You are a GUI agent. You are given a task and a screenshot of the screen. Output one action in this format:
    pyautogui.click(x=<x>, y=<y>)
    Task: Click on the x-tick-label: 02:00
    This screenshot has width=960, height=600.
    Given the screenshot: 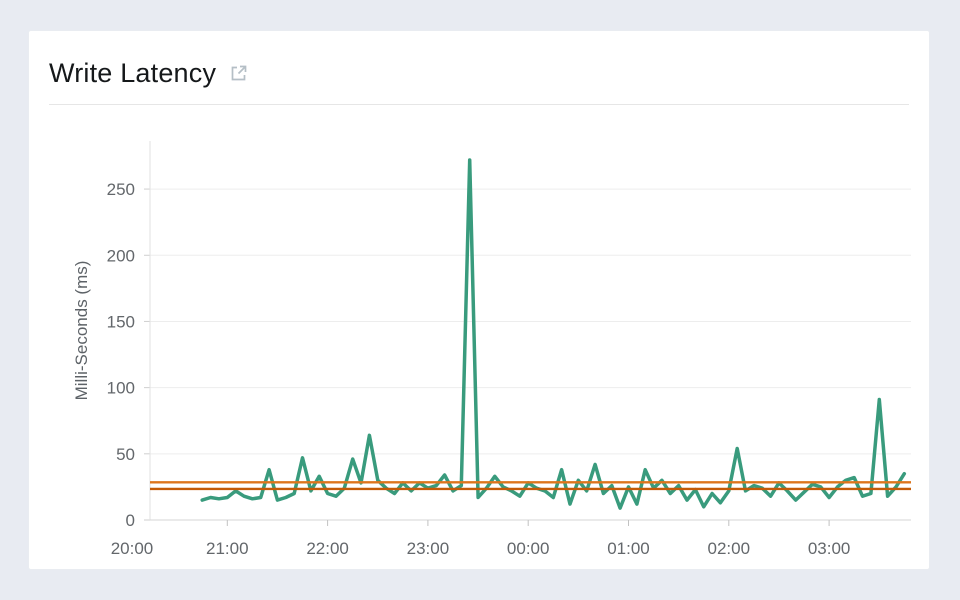 What is the action you would take?
    pyautogui.click(x=729, y=548)
    